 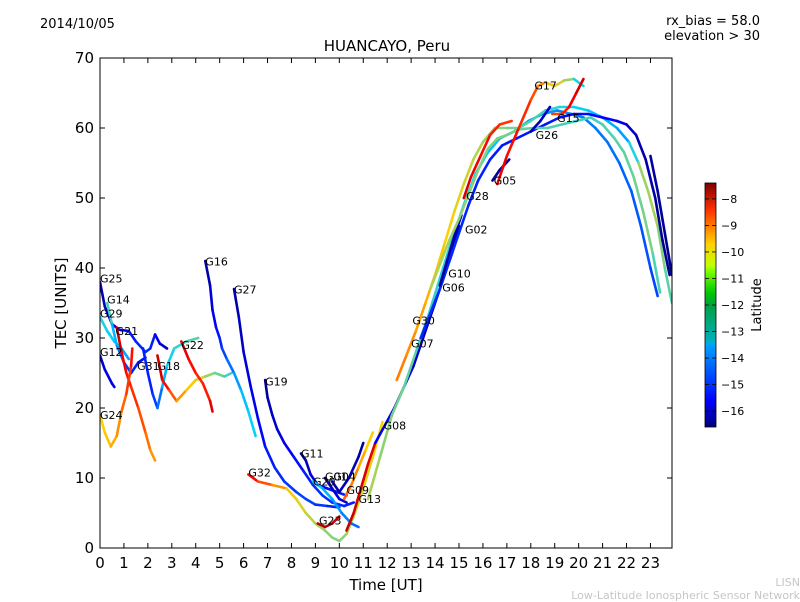 What do you see at coordinates (458, 563) in the screenshot?
I see `x-tick-label: 15` at bounding box center [458, 563].